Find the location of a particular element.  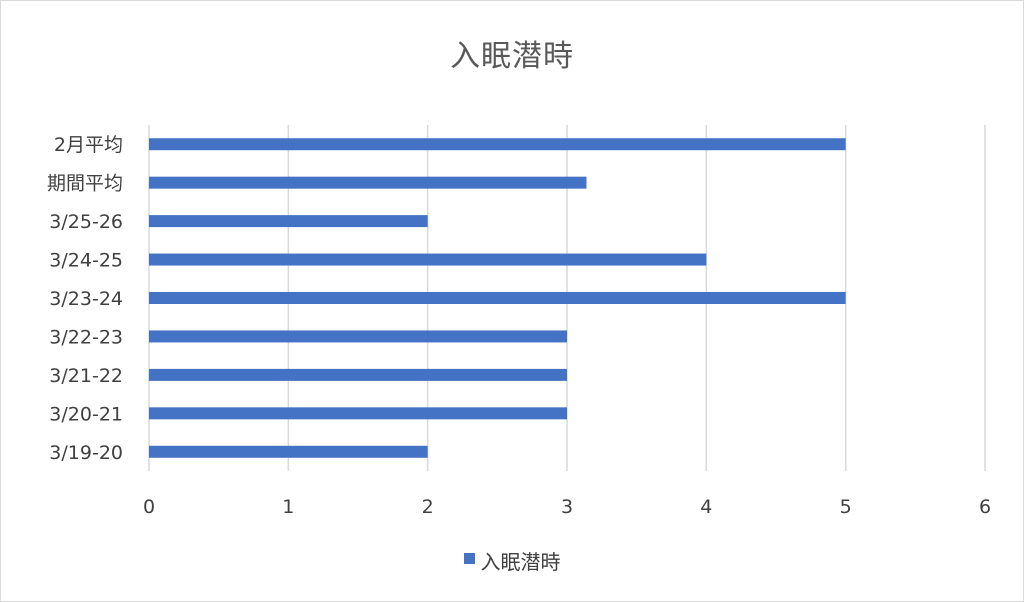

bar-3/23-24 is located at coordinates (497, 298).